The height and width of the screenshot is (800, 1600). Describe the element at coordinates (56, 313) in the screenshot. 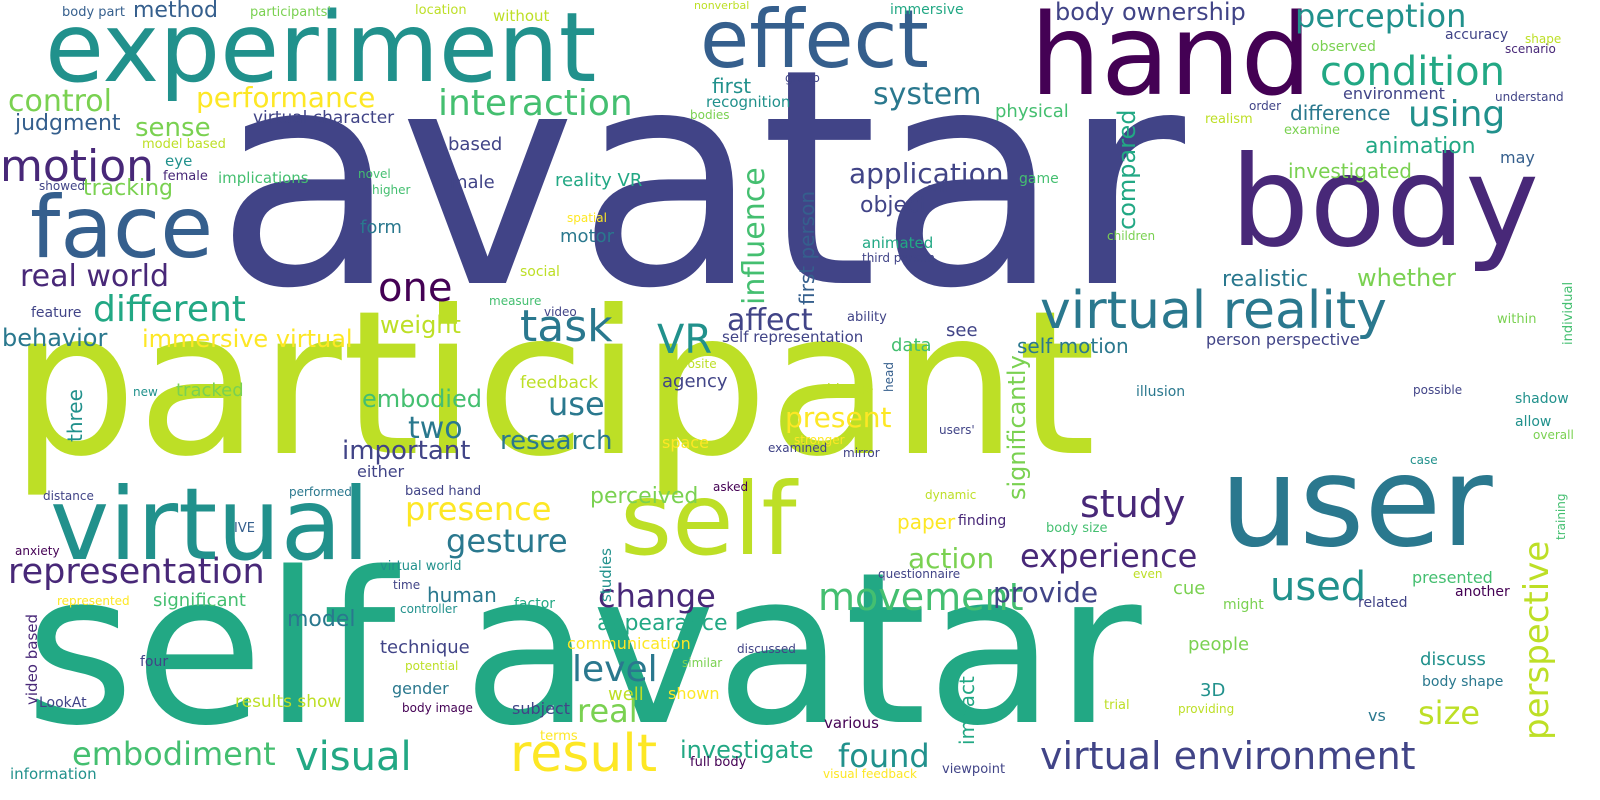

I see `word-feature: feature` at that location.